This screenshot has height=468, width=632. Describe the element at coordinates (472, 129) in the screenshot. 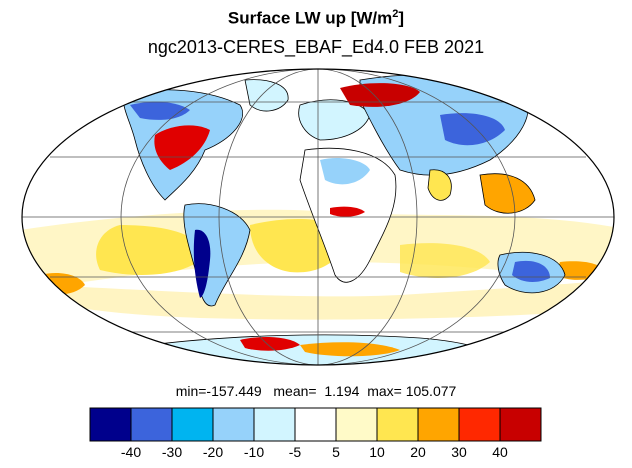

I see `asia-dark-blue` at that location.